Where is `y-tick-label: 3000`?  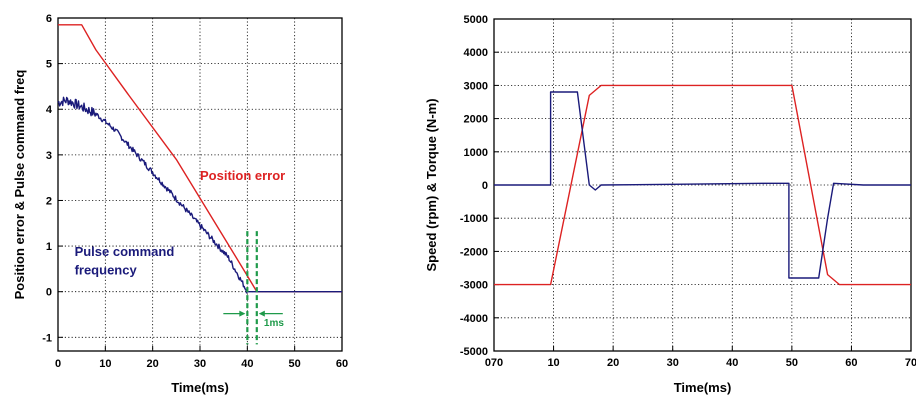 y-tick-label: 3000 is located at coordinates (476, 86).